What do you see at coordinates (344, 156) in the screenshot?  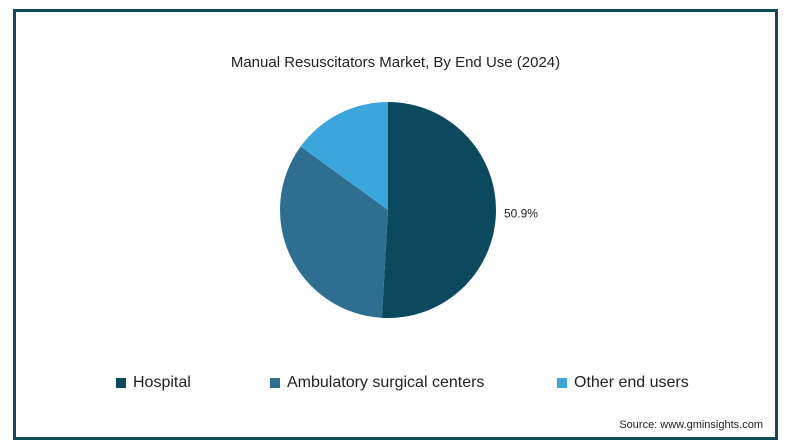 I see `pie-slice-other` at bounding box center [344, 156].